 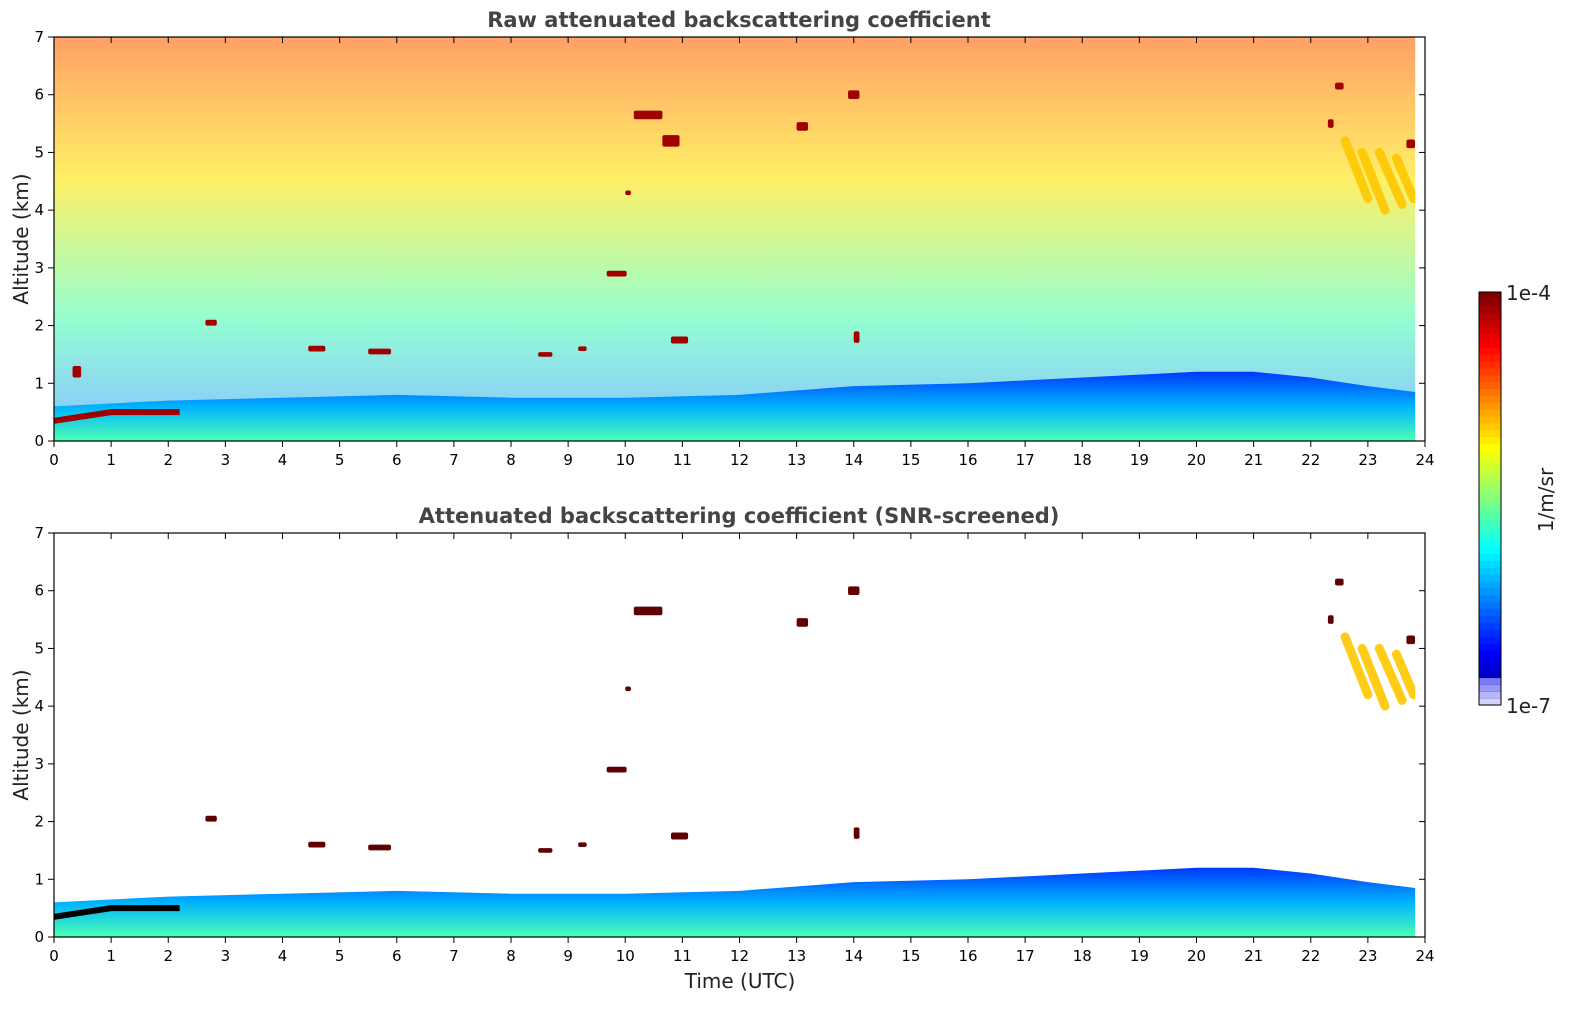 I want to click on y-tick-label: 2, so click(x=39, y=326).